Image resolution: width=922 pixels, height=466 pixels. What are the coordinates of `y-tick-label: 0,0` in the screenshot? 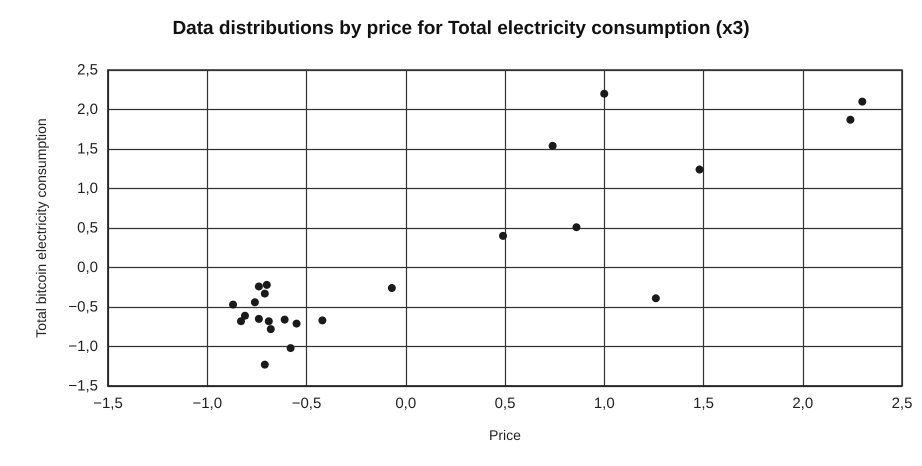 It's located at (87, 267).